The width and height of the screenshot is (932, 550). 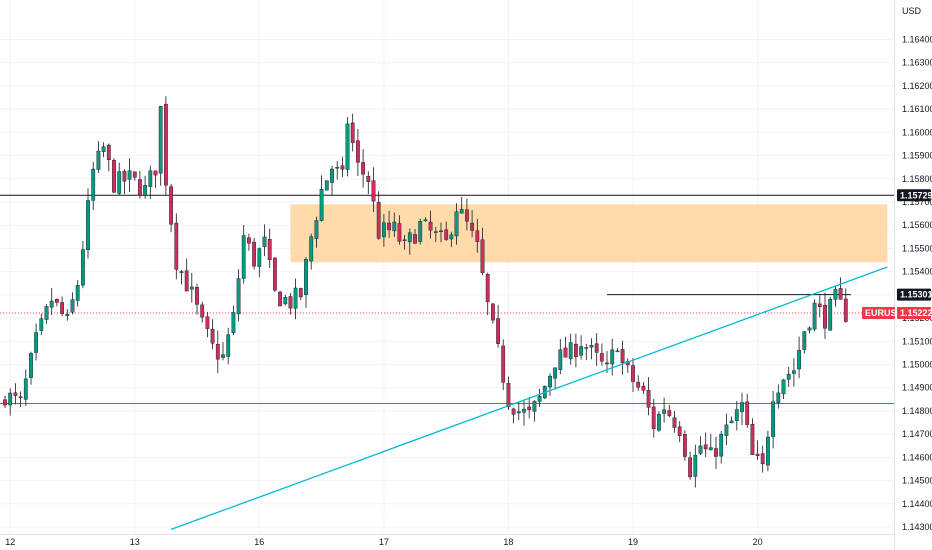 I want to click on current-price-box, so click(x=914, y=313).